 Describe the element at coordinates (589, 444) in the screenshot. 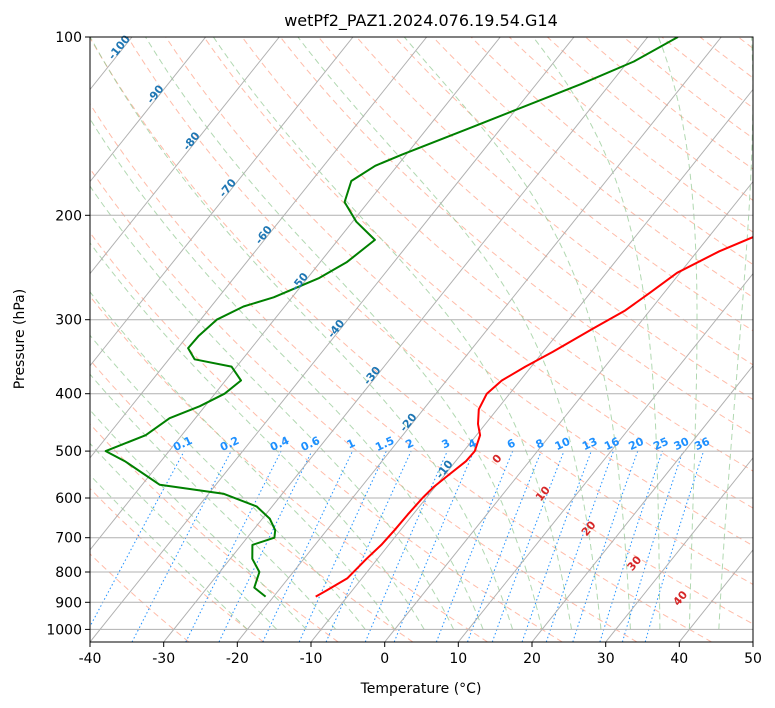

I see `mixing-ratio-label: 13` at that location.